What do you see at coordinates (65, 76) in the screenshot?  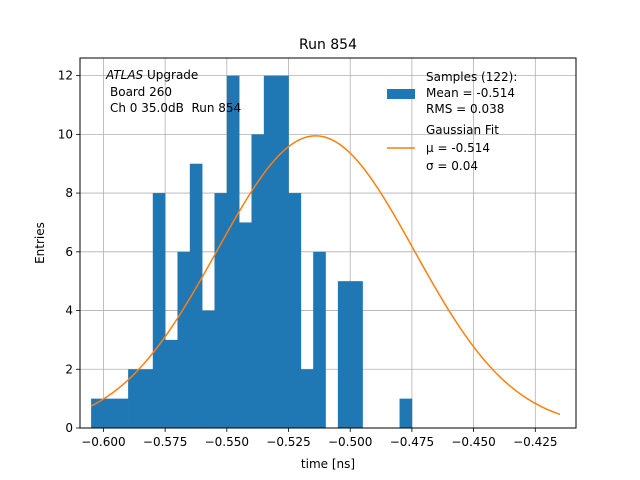 I see `y-tick-label: 12` at bounding box center [65, 76].